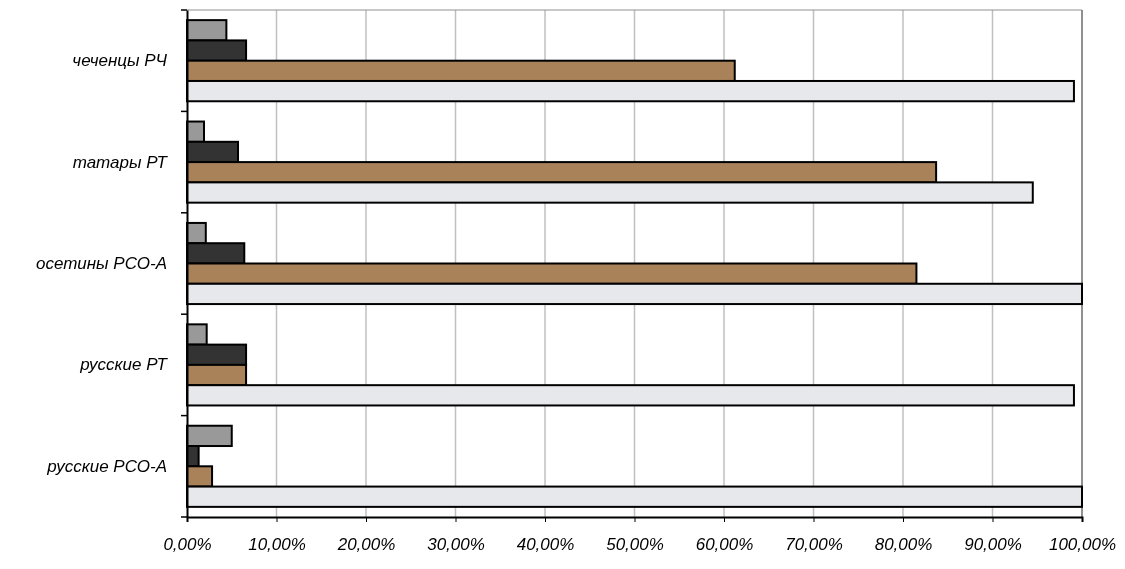 The width and height of the screenshot is (1125, 569). Describe the element at coordinates (993, 545) in the screenshot. I see `x-tick-label: 90,00%` at that location.